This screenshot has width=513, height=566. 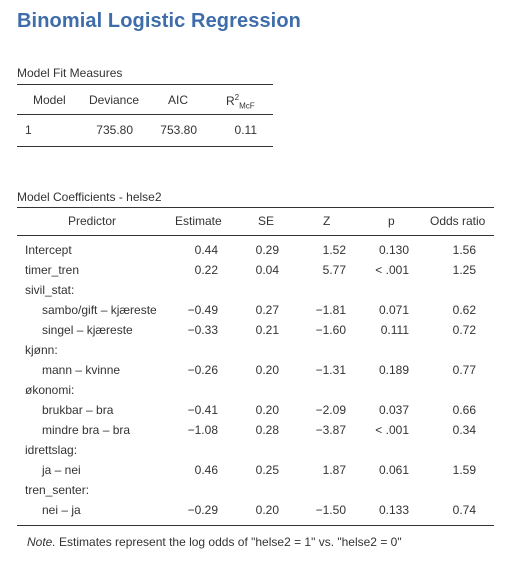 What do you see at coordinates (202, 410) in the screenshot?
I see `coef-cell-estimate: −0.41` at bounding box center [202, 410].